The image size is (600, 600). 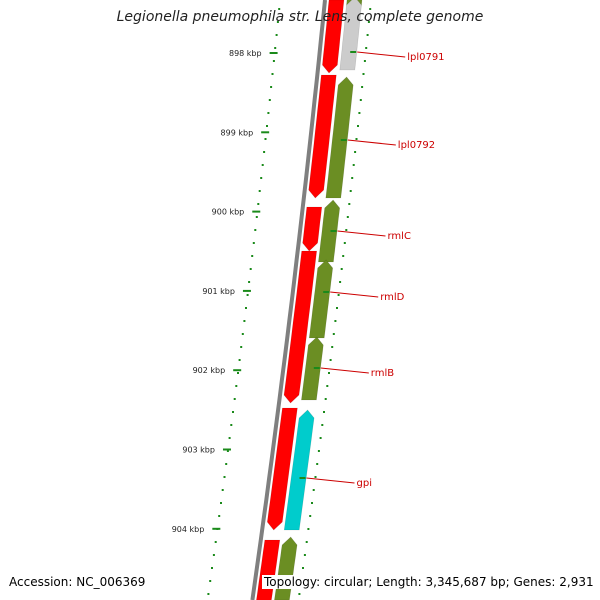 I want to click on backbone-line, so click(x=288, y=300).